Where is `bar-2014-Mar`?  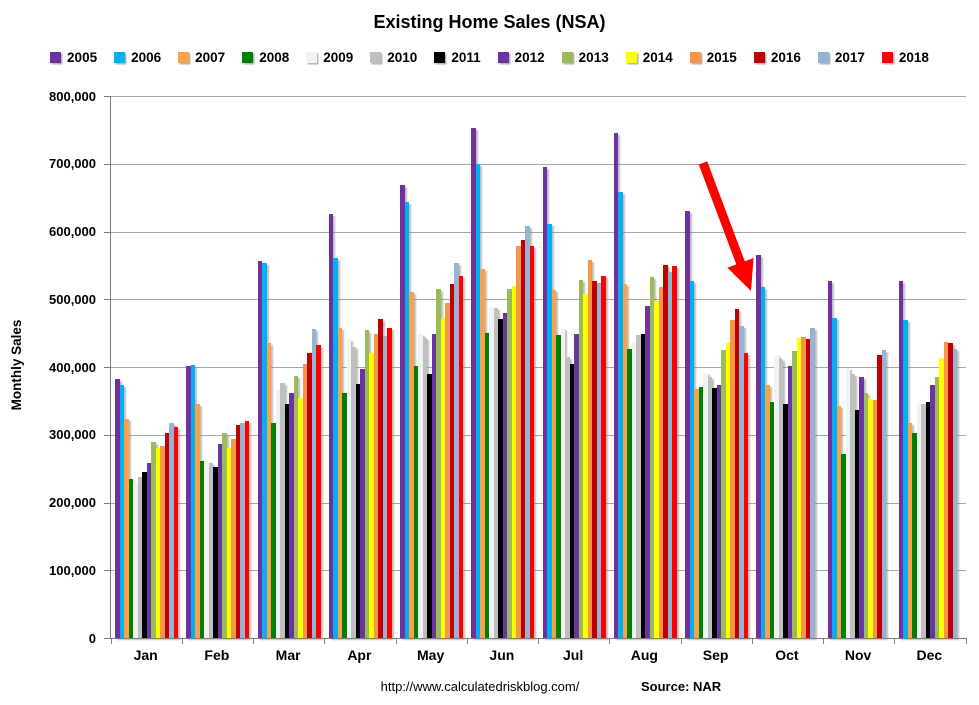 bar-2014-Mar is located at coordinates (300, 517).